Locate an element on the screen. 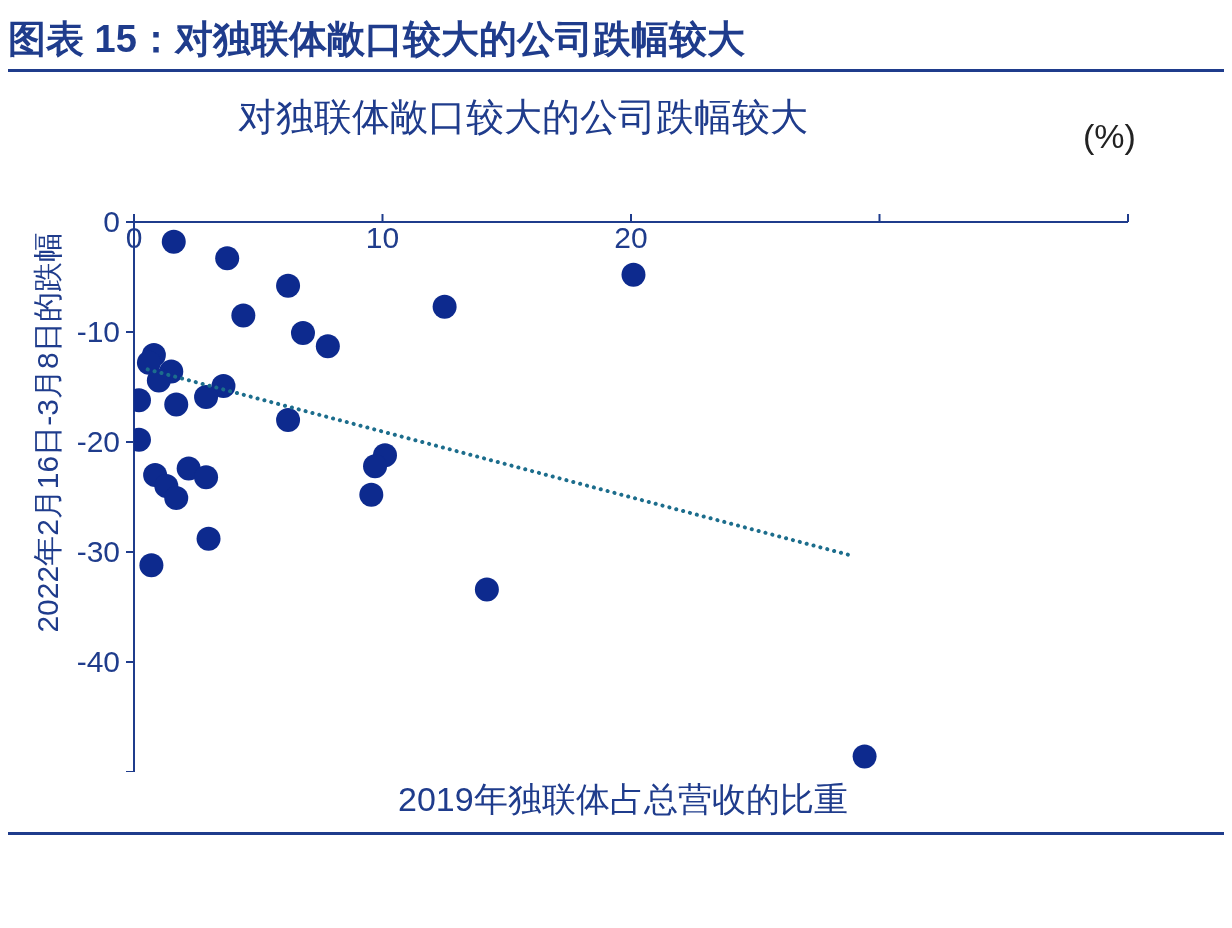  x-tick-label: 20 is located at coordinates (631, 237).